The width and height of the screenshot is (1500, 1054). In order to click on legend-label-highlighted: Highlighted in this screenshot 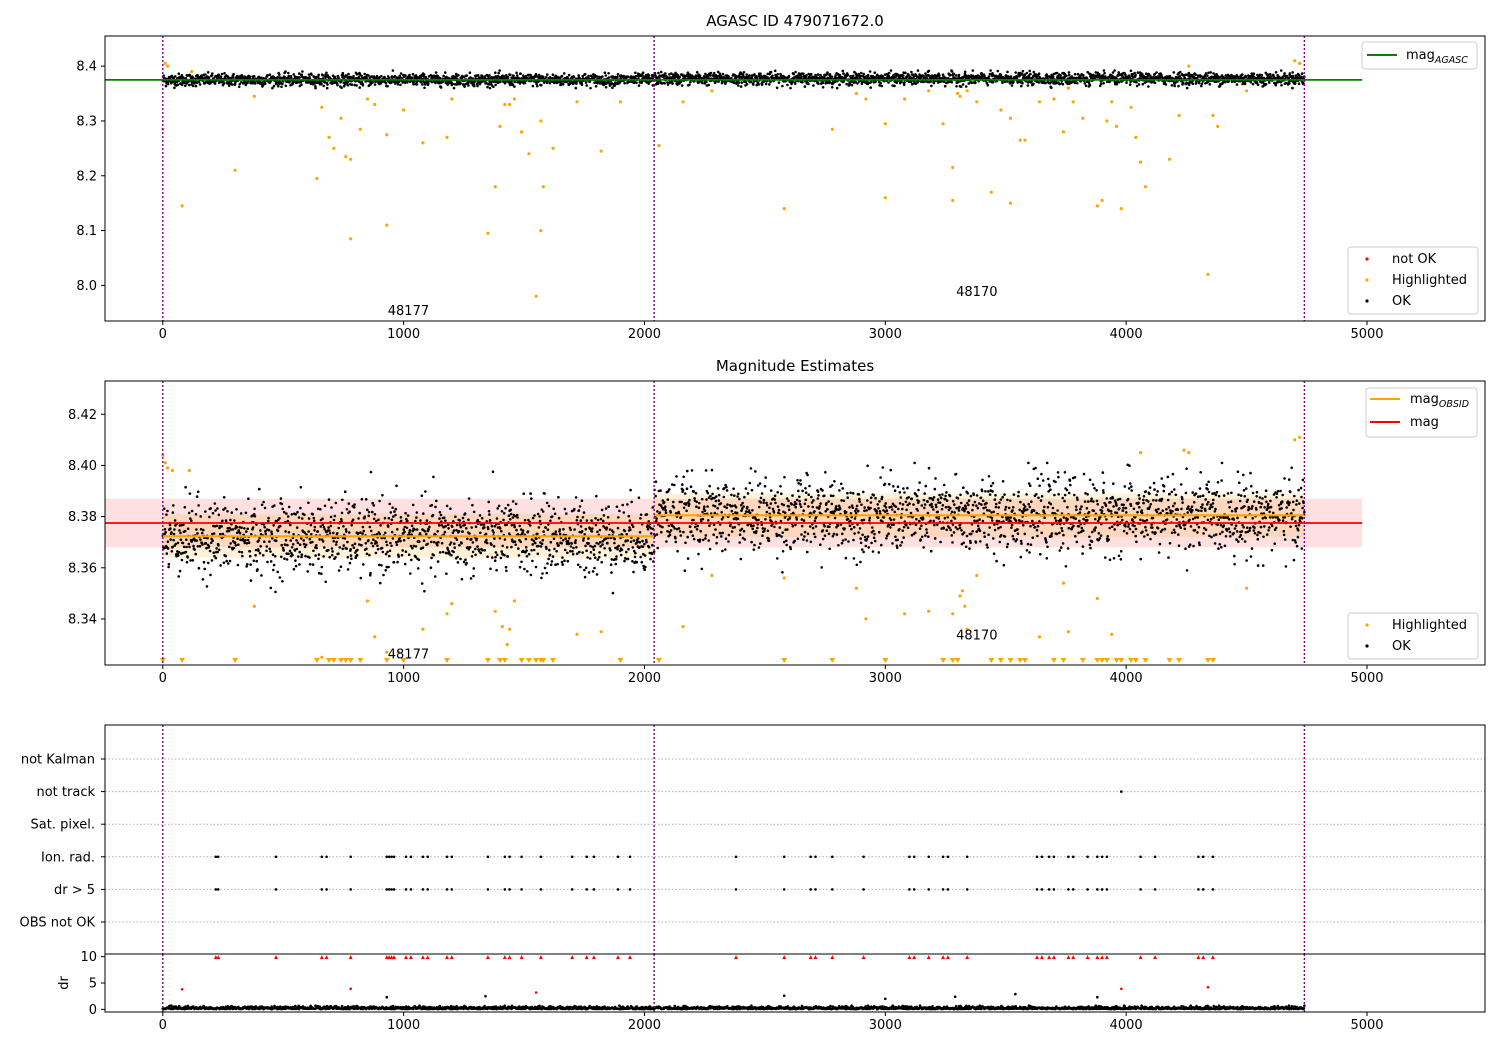, I will do `click(1429, 280)`.